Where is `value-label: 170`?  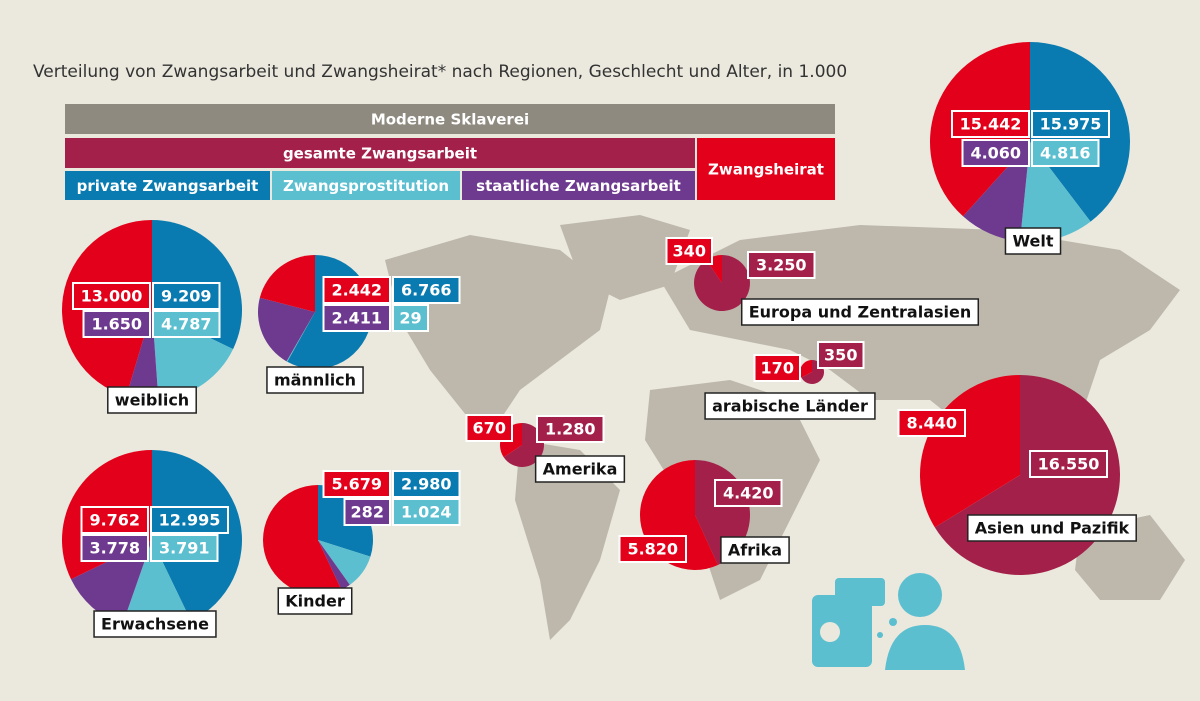 value-label: 170 is located at coordinates (777, 368).